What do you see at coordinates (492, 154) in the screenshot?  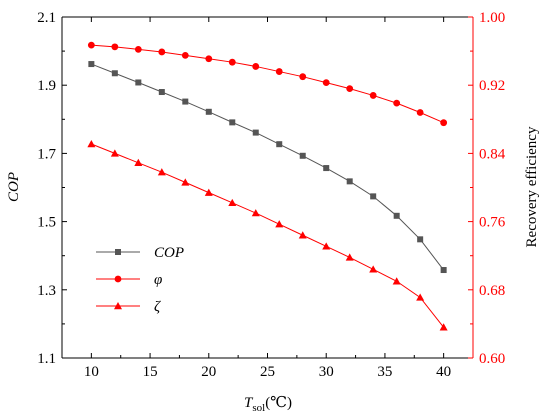 I see `y-right-tick-label: 0.84` at bounding box center [492, 154].